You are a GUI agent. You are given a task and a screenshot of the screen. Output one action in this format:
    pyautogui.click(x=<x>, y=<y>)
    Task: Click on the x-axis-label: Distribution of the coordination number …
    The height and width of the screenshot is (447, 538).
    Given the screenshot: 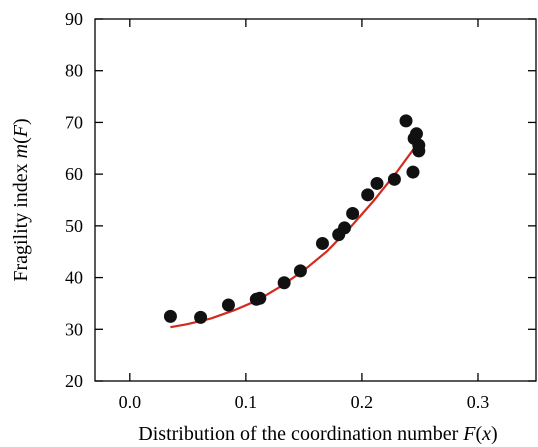 What is the action you would take?
    pyautogui.click(x=317, y=434)
    